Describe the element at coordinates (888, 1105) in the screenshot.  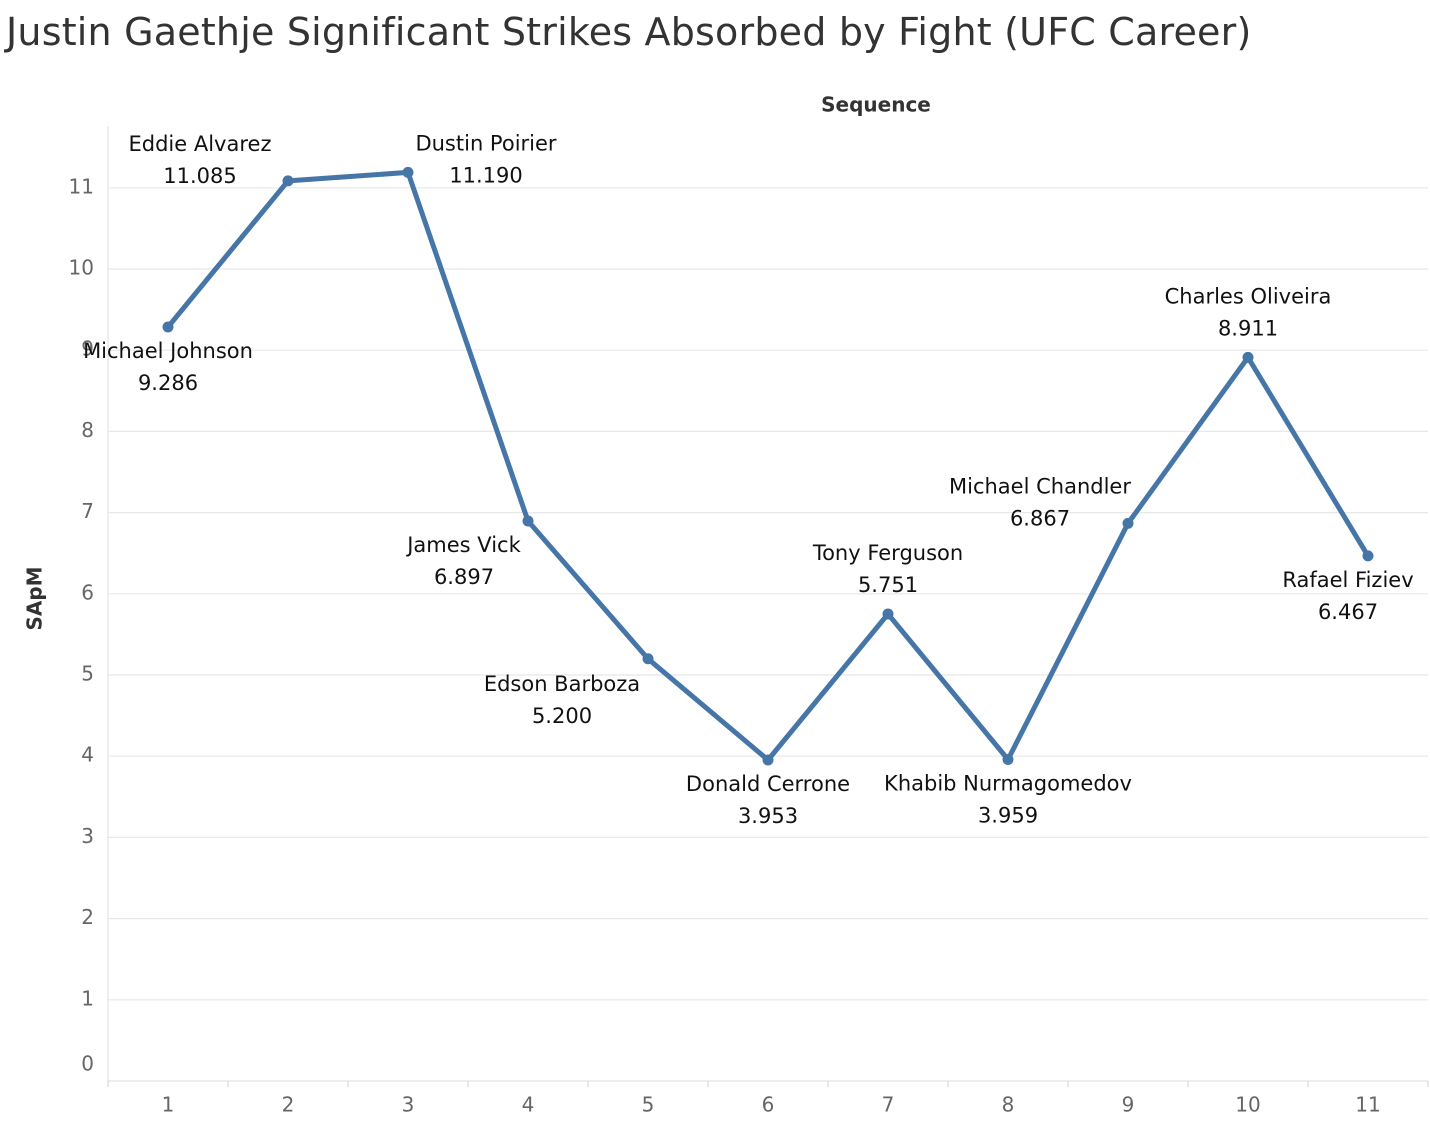
I see `x-tick-label: 7` at that location.